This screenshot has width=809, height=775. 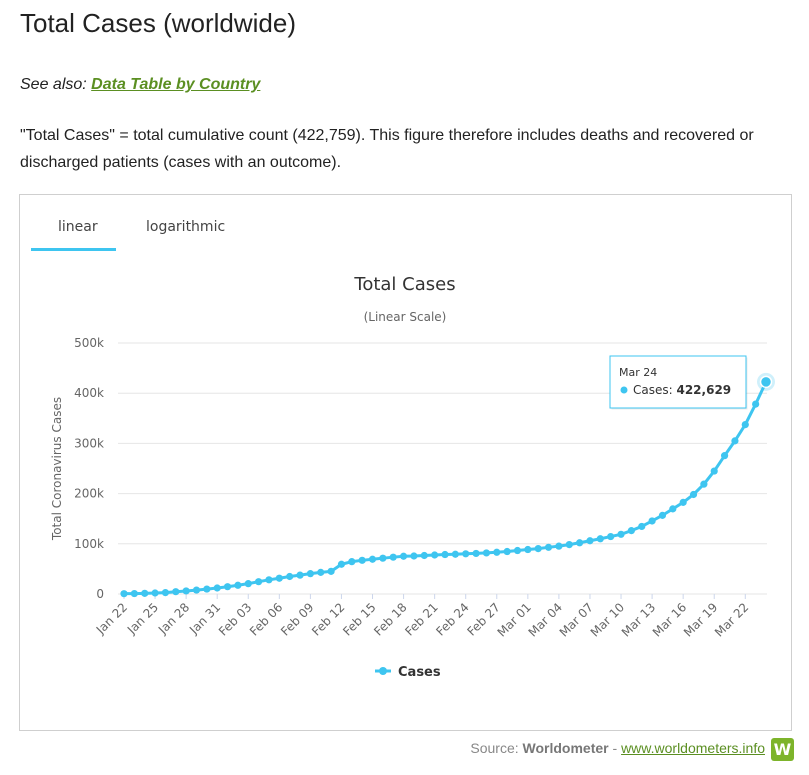 What do you see at coordinates (607, 619) in the screenshot?
I see `x-tick-label: Mar 10` at bounding box center [607, 619].